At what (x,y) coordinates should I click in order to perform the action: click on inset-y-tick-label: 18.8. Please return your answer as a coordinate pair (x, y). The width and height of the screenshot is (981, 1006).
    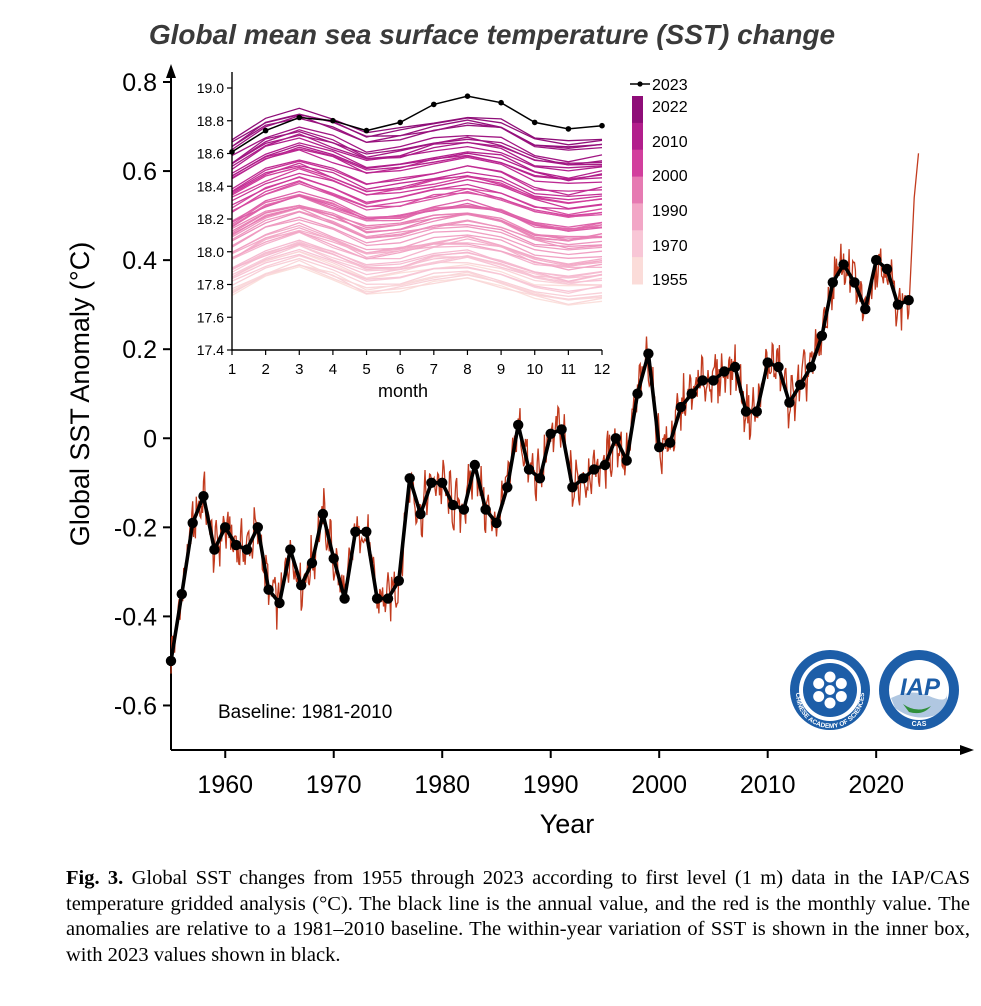
    Looking at the image, I should click on (210, 121).